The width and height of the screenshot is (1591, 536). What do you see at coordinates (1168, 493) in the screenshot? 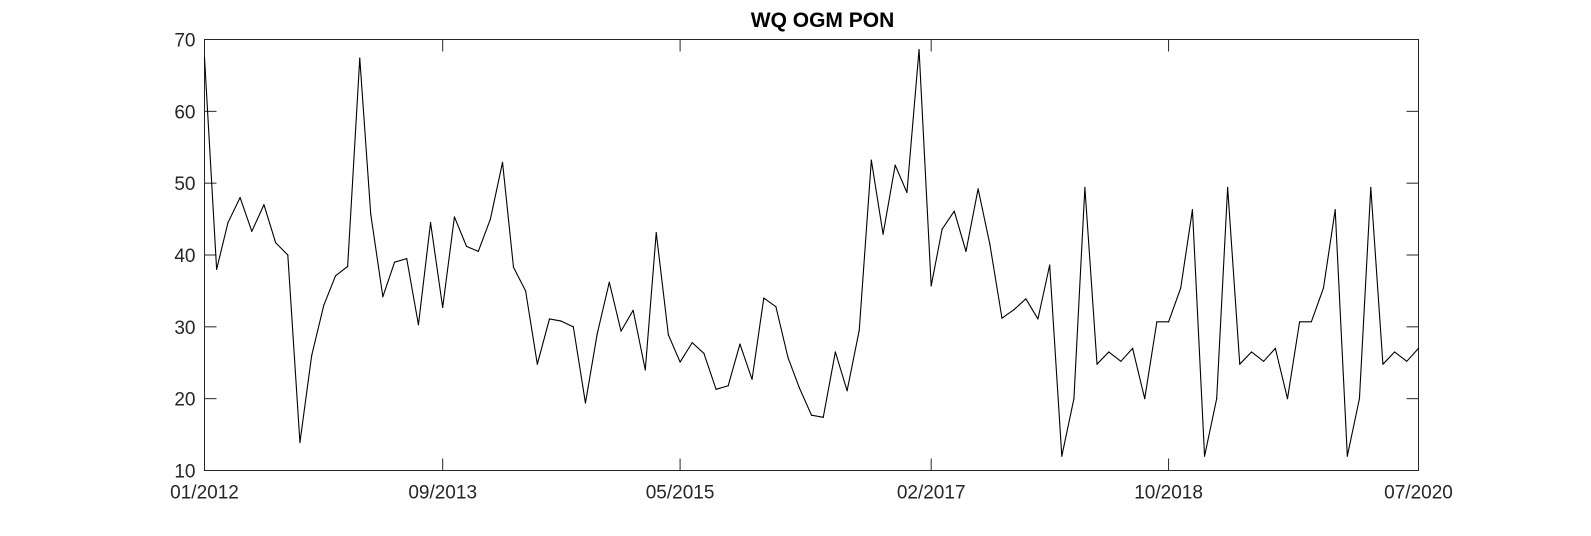
I see `x-tick-label: 10/2018` at bounding box center [1168, 493].